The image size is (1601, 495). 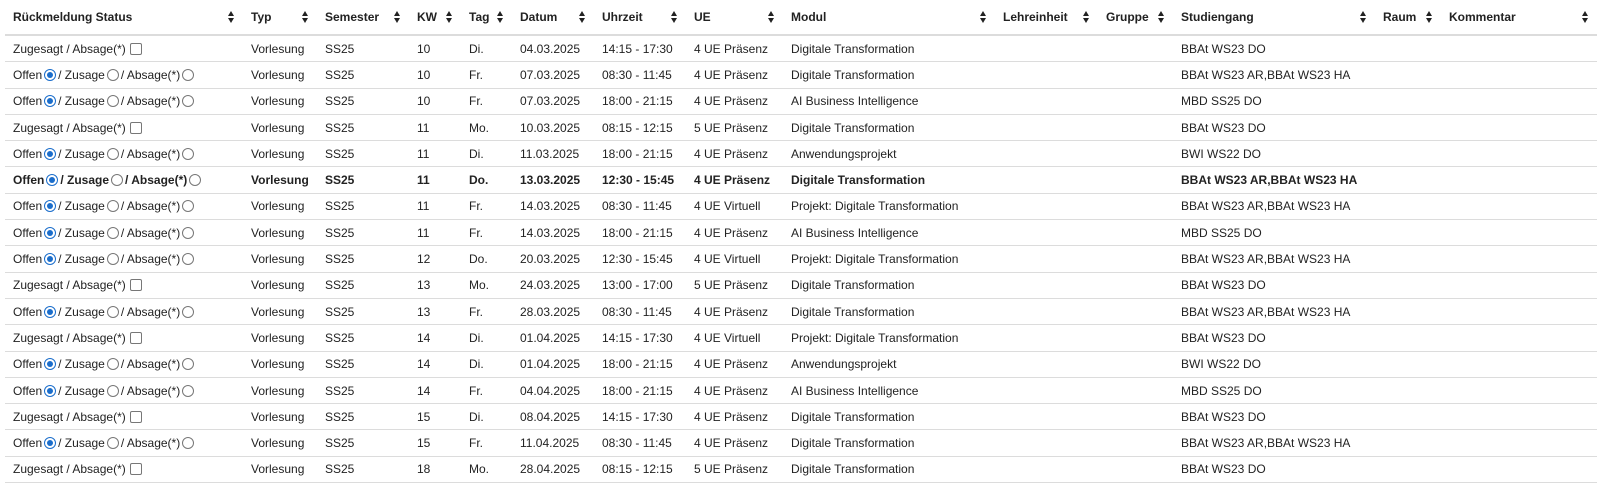 What do you see at coordinates (734, 338) in the screenshot?
I see `cell-ue: 4 UE Virtuell` at bounding box center [734, 338].